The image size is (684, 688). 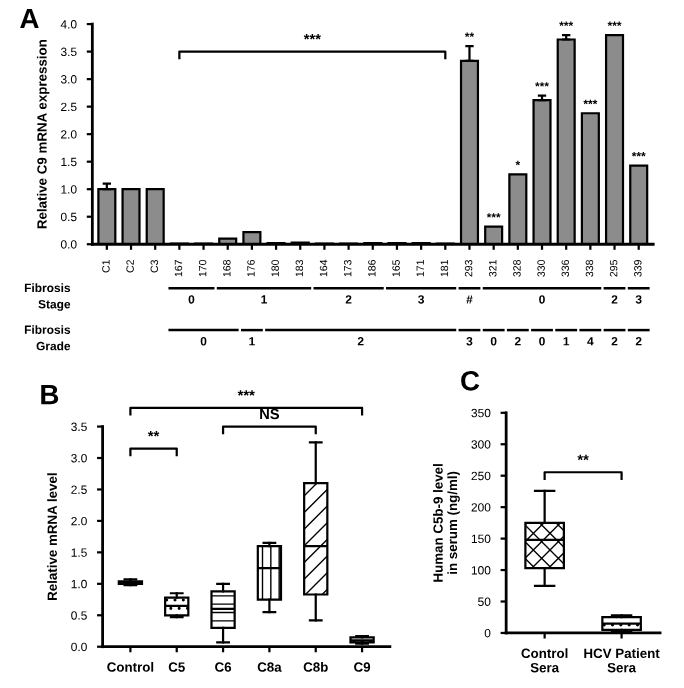 What do you see at coordinates (470, 380) in the screenshot?
I see `chart-title: C` at bounding box center [470, 380].